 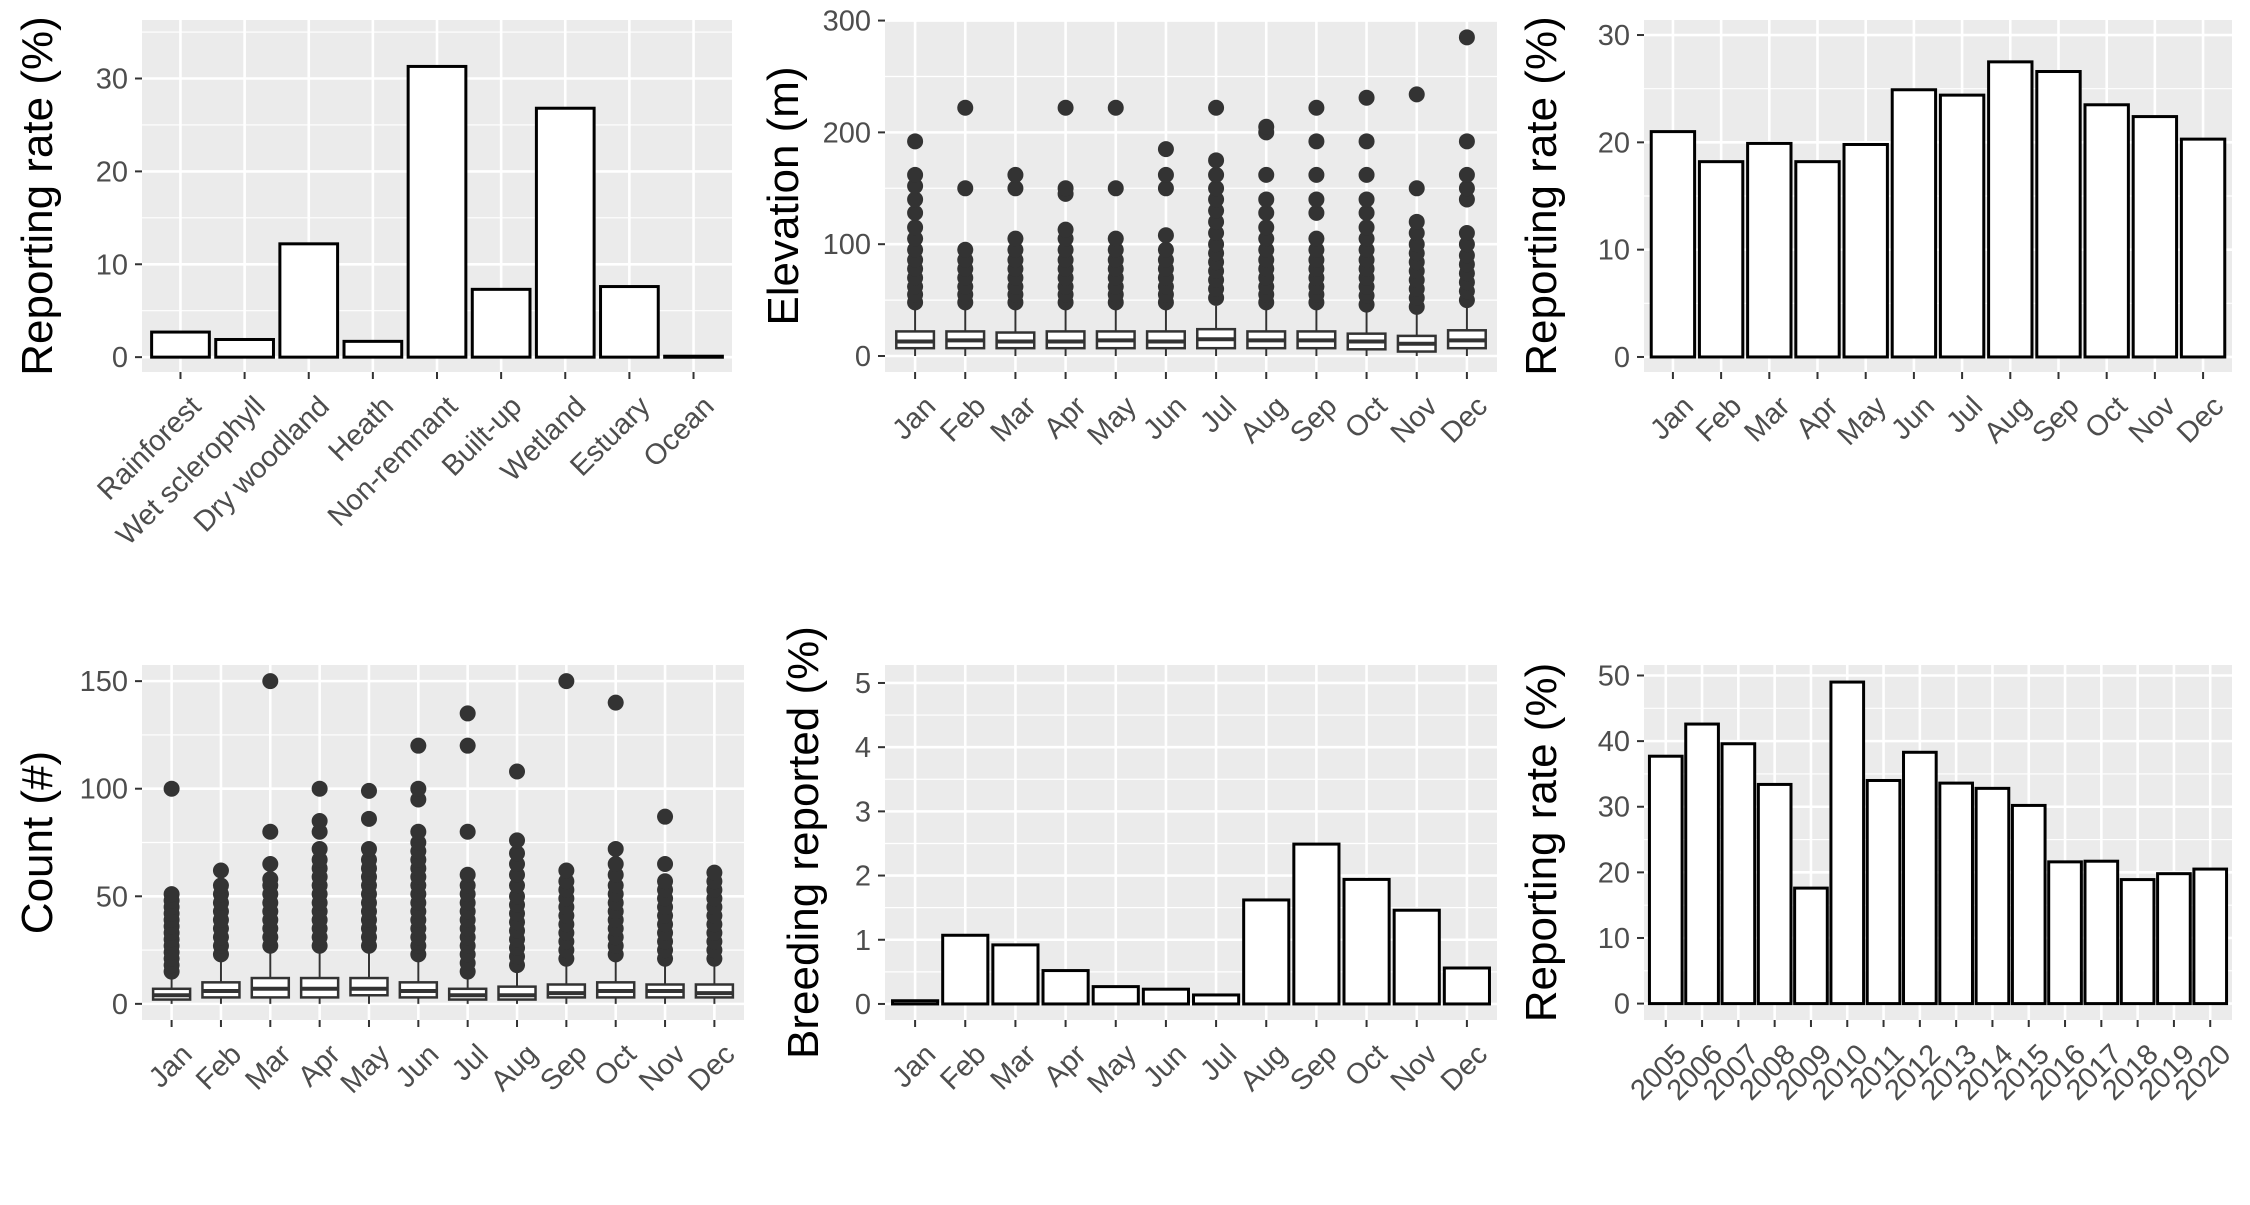 What do you see at coordinates (2106, 231) in the screenshot?
I see `bar-oct` at bounding box center [2106, 231].